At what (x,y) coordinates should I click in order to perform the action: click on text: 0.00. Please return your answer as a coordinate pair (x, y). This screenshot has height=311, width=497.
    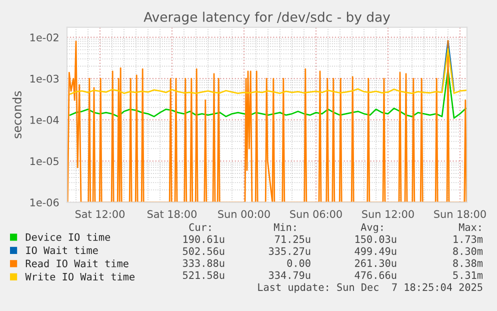
    Looking at the image, I should click on (298, 263).